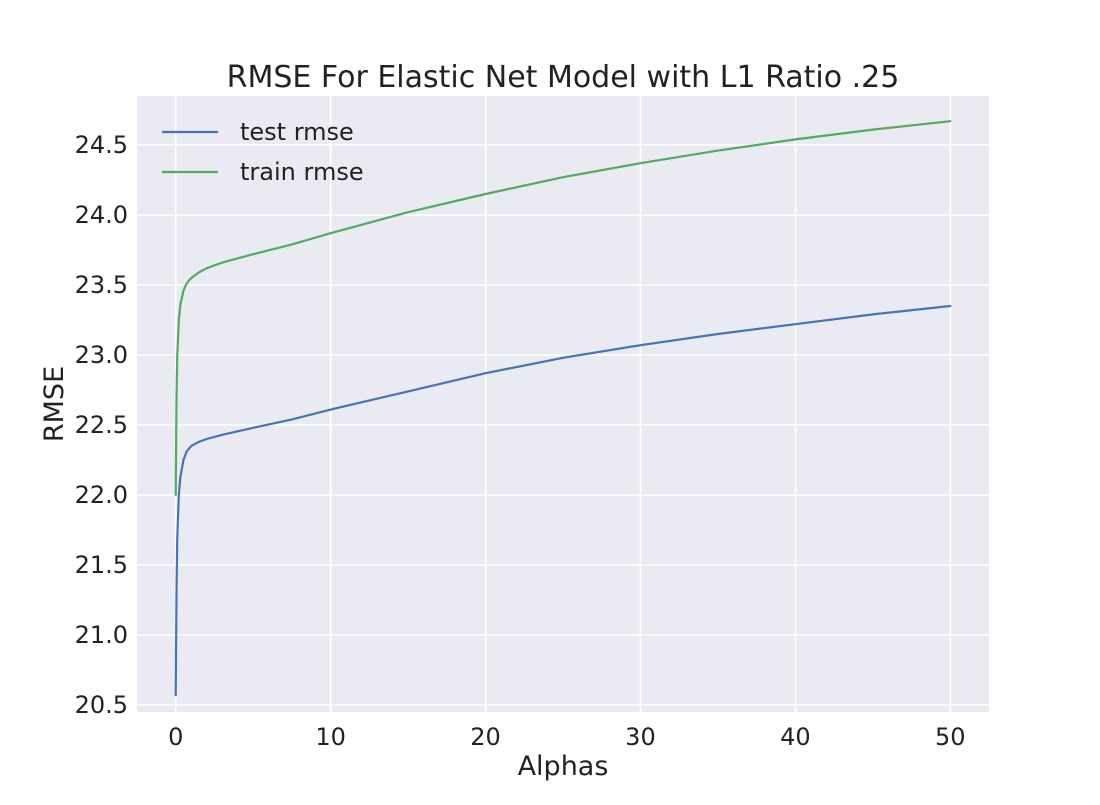 The width and height of the screenshot is (1100, 805). Describe the element at coordinates (101, 635) in the screenshot. I see `y-tick-label: 21.0` at that location.